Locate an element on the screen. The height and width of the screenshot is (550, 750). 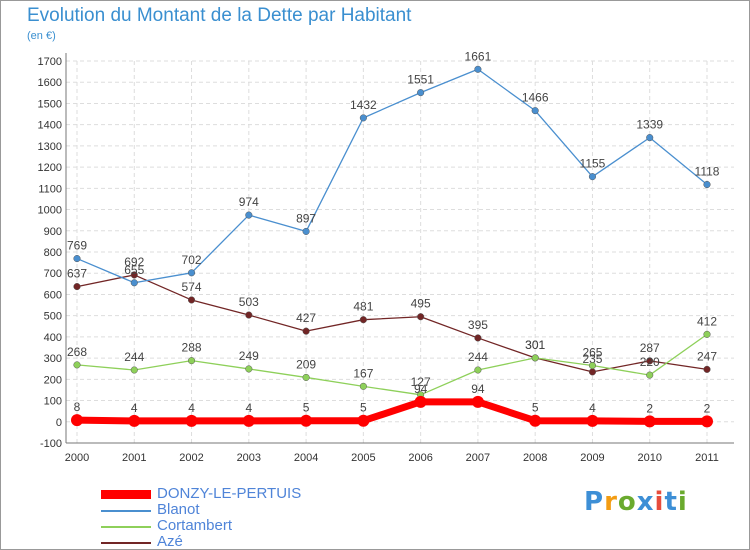
proxiti-logo: Proxiti is located at coordinates (636, 502).